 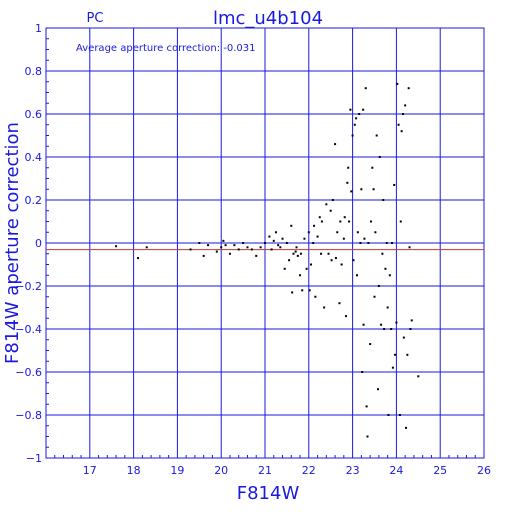 I want to click on y-tick-label: −1, so click(x=34, y=458).